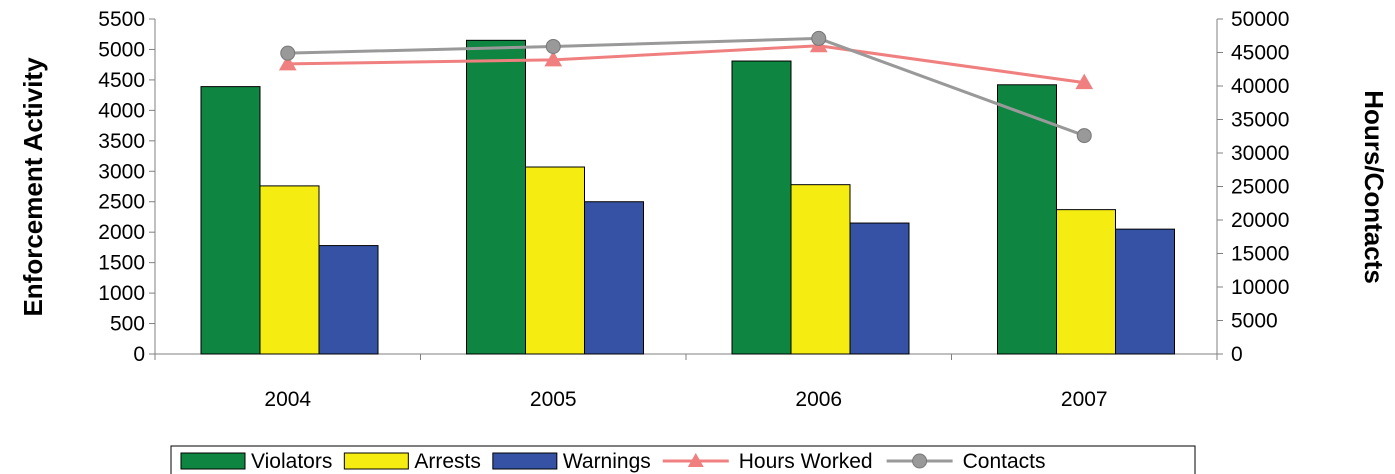  Describe the element at coordinates (121, 19) in the screenshot. I see `y-tick-label: 5500` at that location.